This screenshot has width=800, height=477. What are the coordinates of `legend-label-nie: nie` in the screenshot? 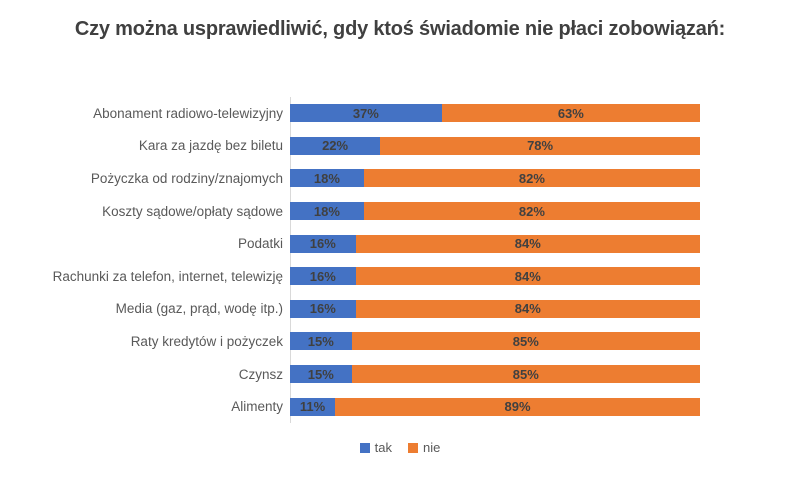 It's located at (431, 447).